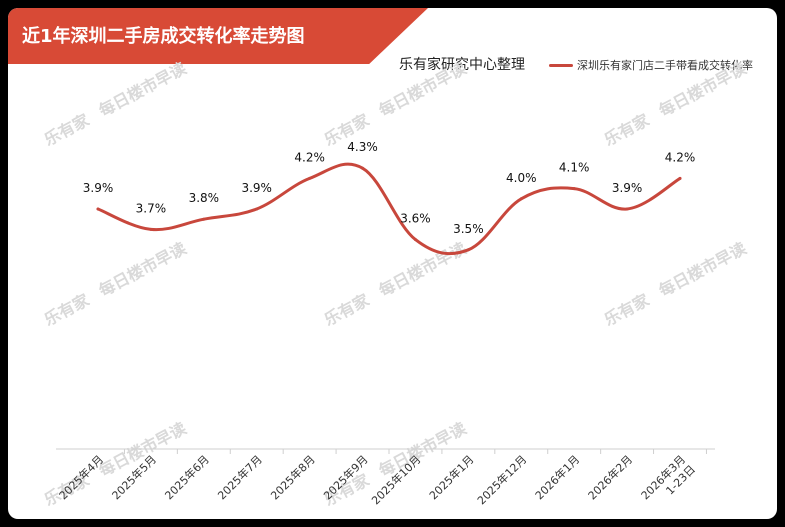 This screenshot has width=785, height=527. I want to click on data-label: 4.1%, so click(574, 168).